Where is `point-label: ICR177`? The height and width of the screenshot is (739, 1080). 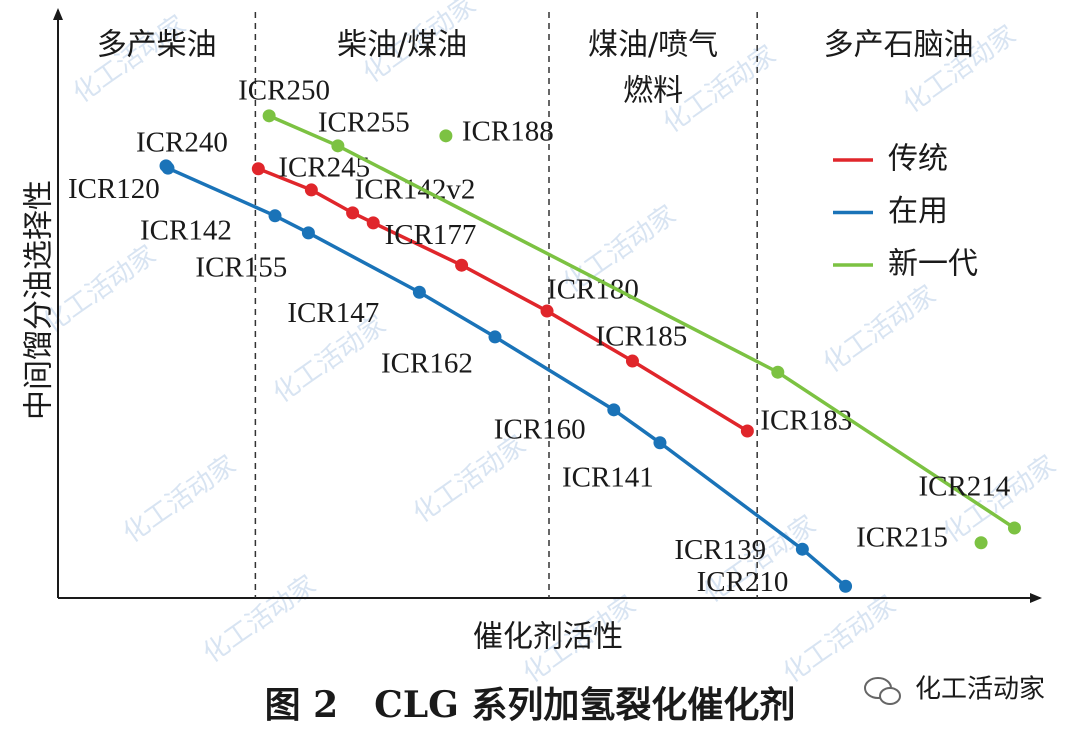 point-label: ICR177 is located at coordinates (431, 235).